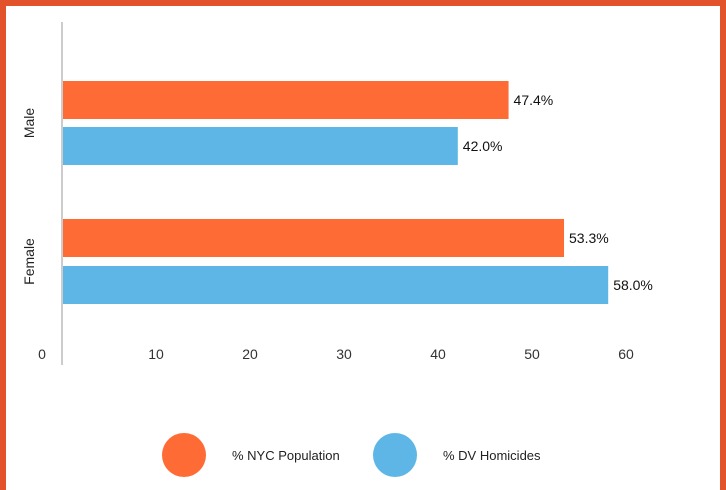  Describe the element at coordinates (250, 354) in the screenshot. I see `x-tick-label: 20` at that location.